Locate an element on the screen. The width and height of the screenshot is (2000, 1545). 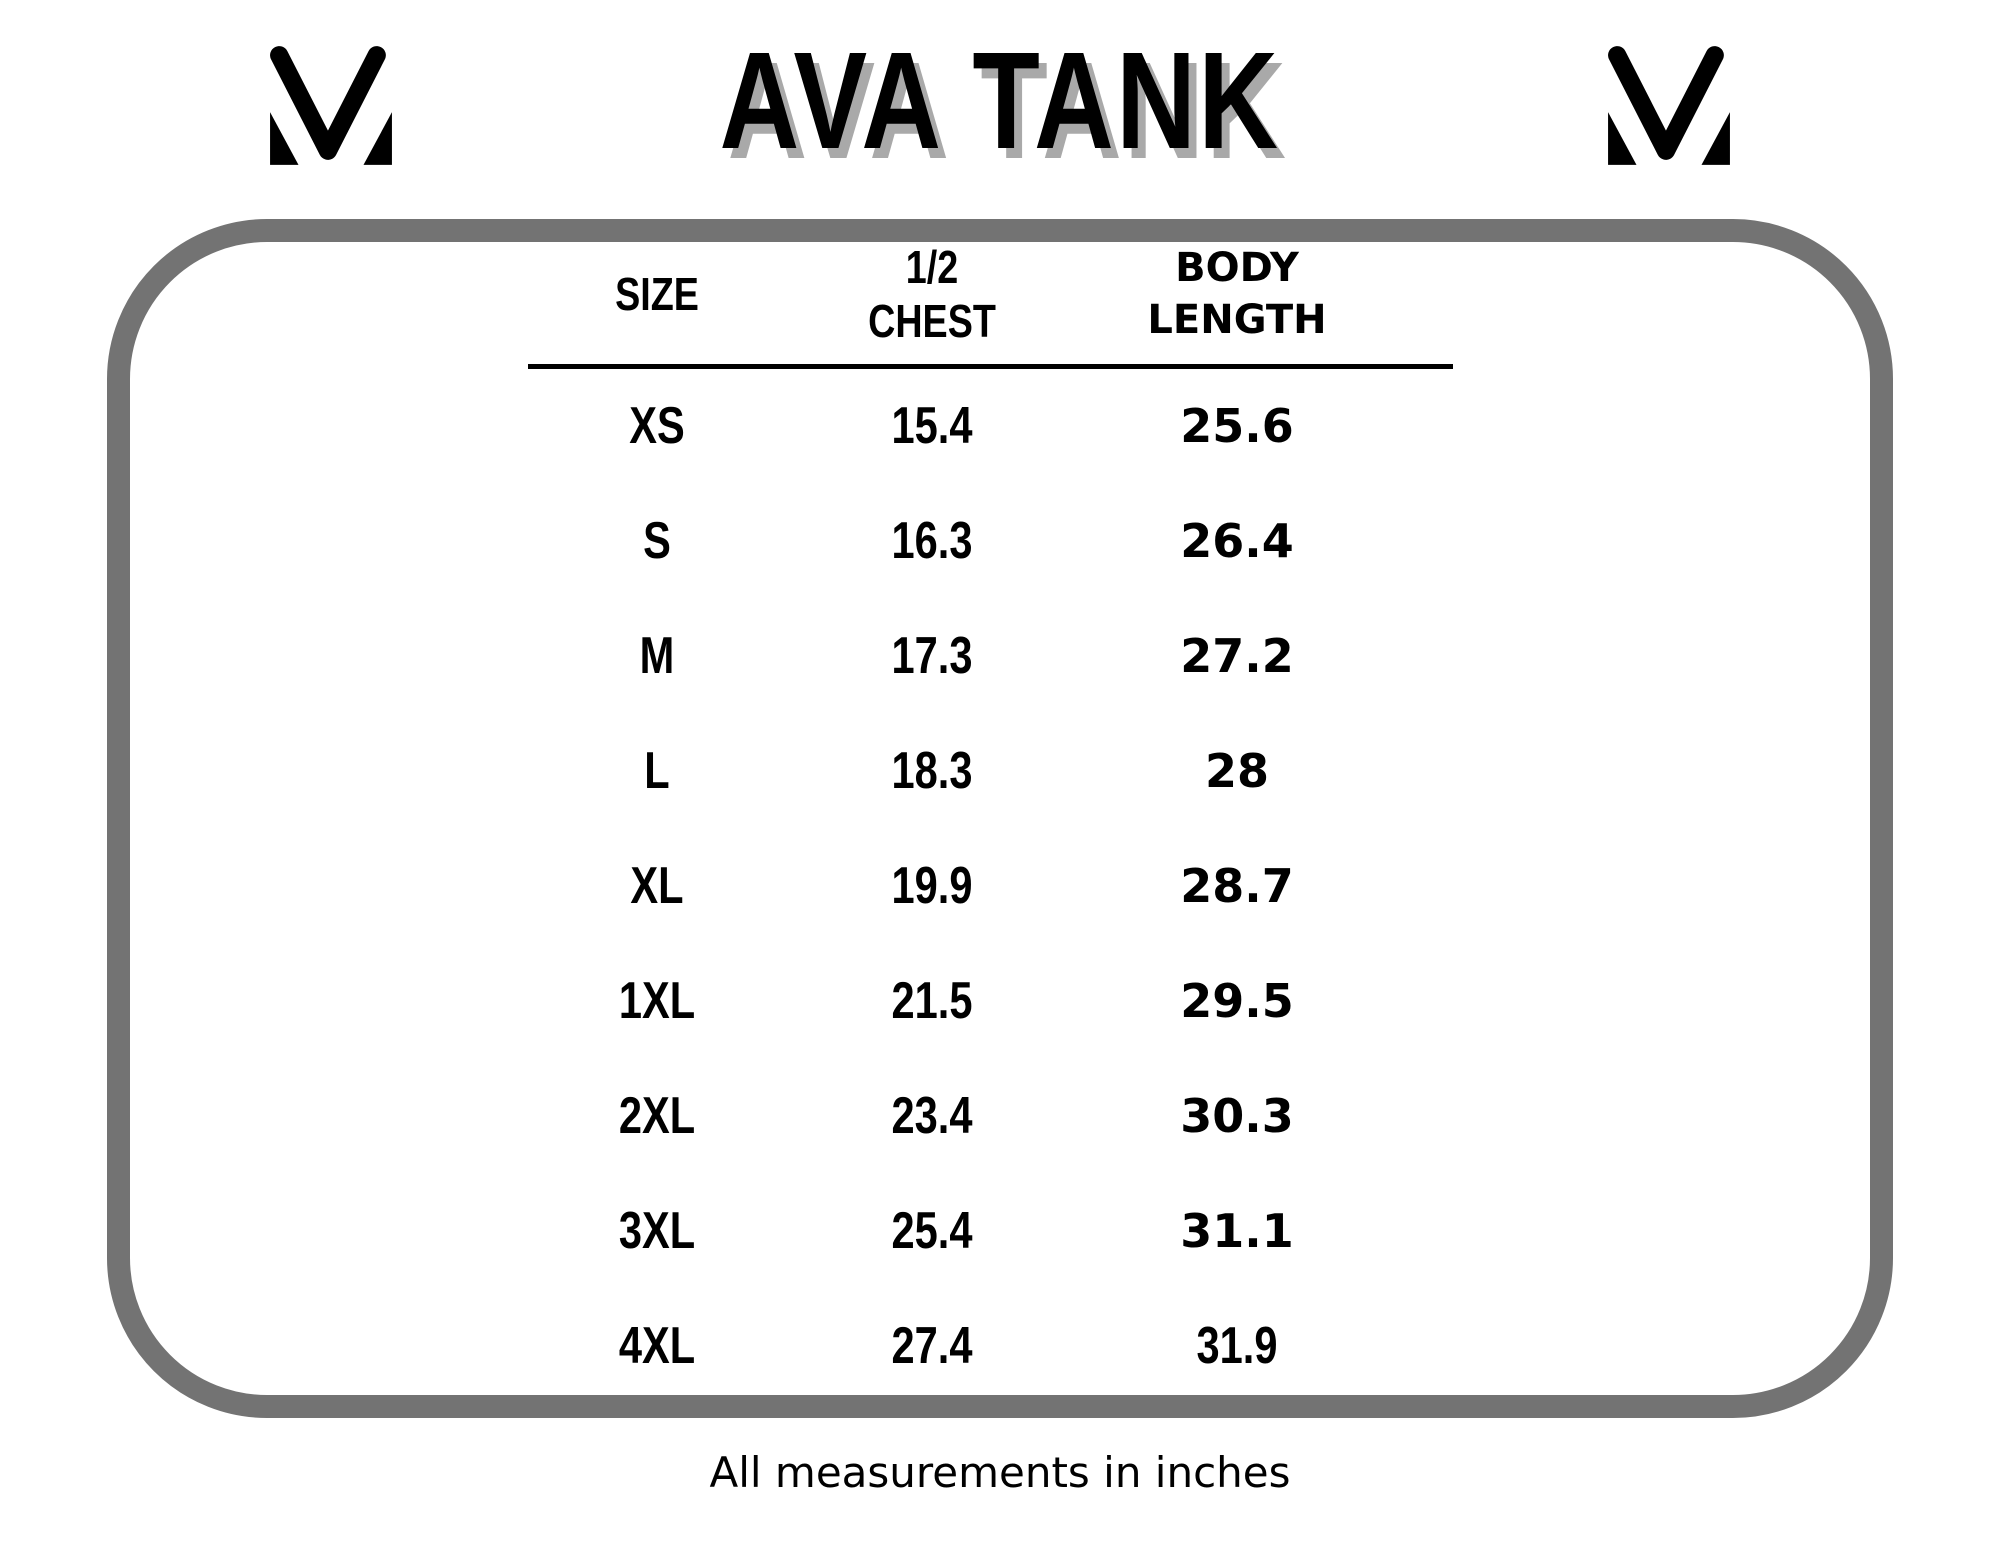
body-length-cell: 30.3 is located at coordinates (1237, 1115).